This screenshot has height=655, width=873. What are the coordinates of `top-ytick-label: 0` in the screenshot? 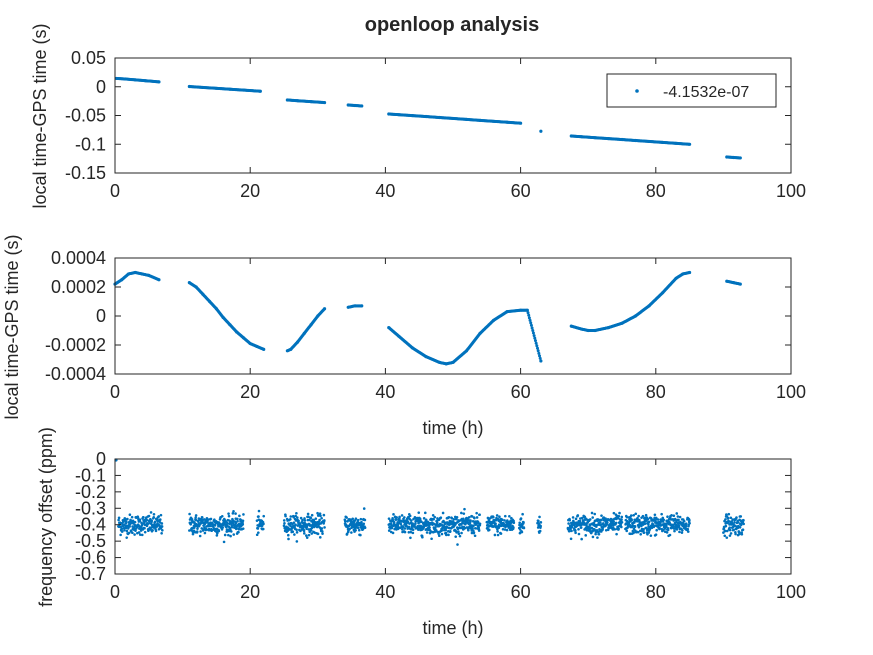 It's located at (101, 87).